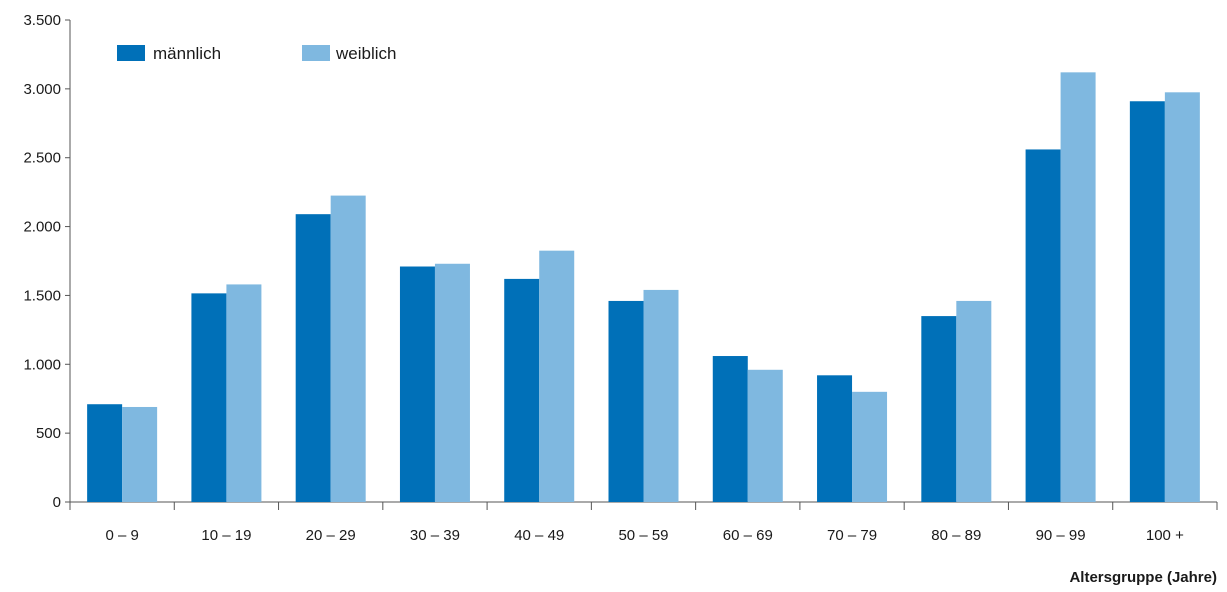  Describe the element at coordinates (316, 53) in the screenshot. I see `legend-swatch-weiblich` at that location.